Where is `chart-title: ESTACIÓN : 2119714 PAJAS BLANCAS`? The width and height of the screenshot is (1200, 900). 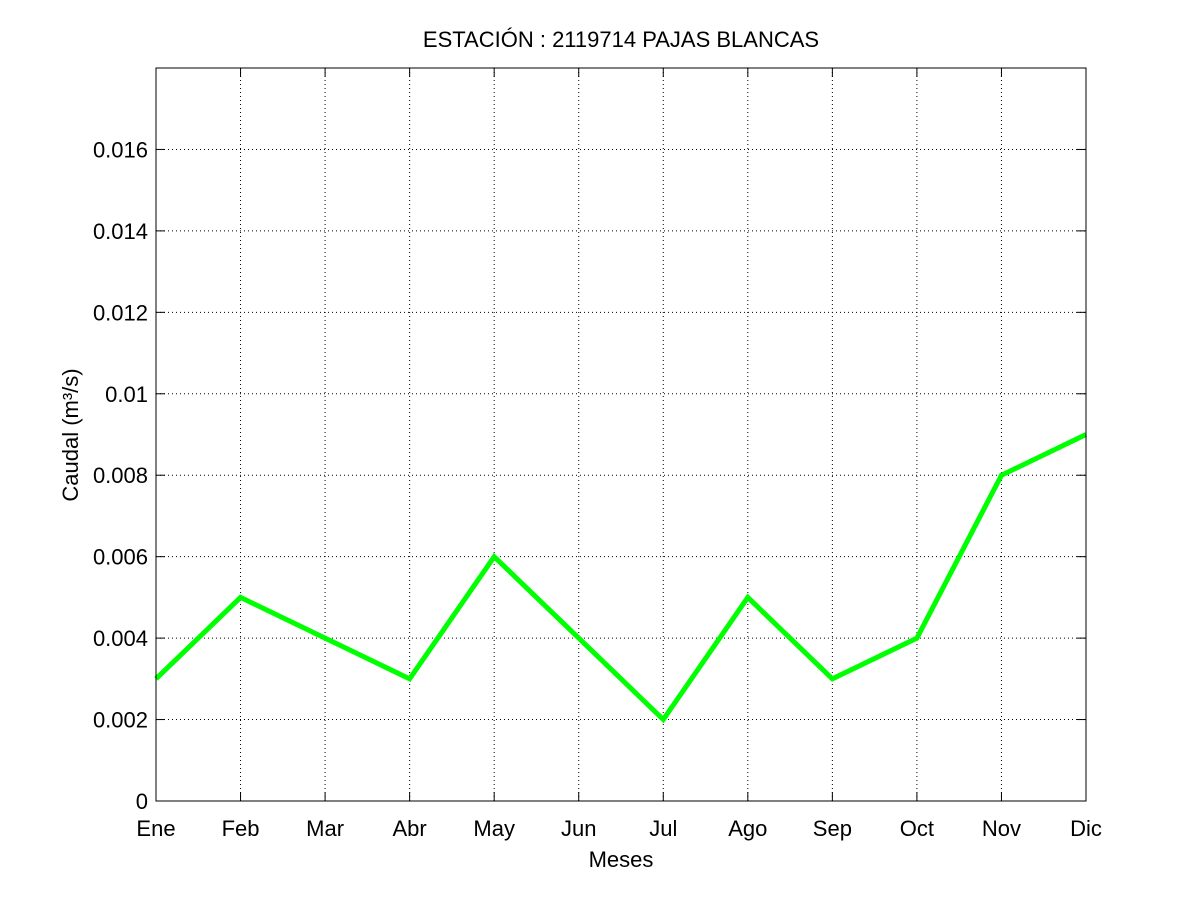
chart-title: ESTACIÓN : 2119714 PAJAS BLANCAS is located at coordinates (621, 39).